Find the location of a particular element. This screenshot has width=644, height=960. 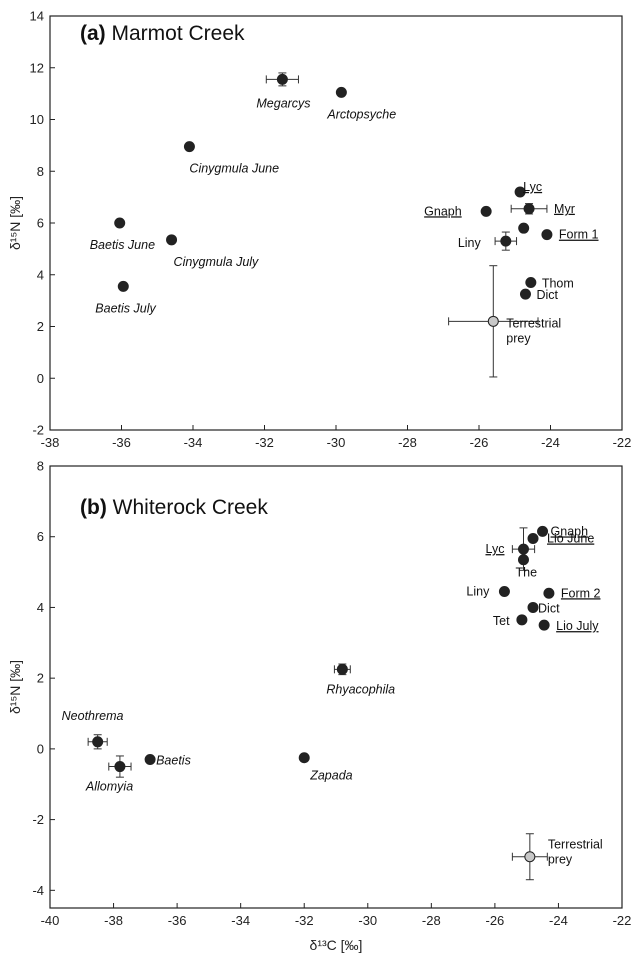

data-point-baetis: Baetis is located at coordinates (167, 760).